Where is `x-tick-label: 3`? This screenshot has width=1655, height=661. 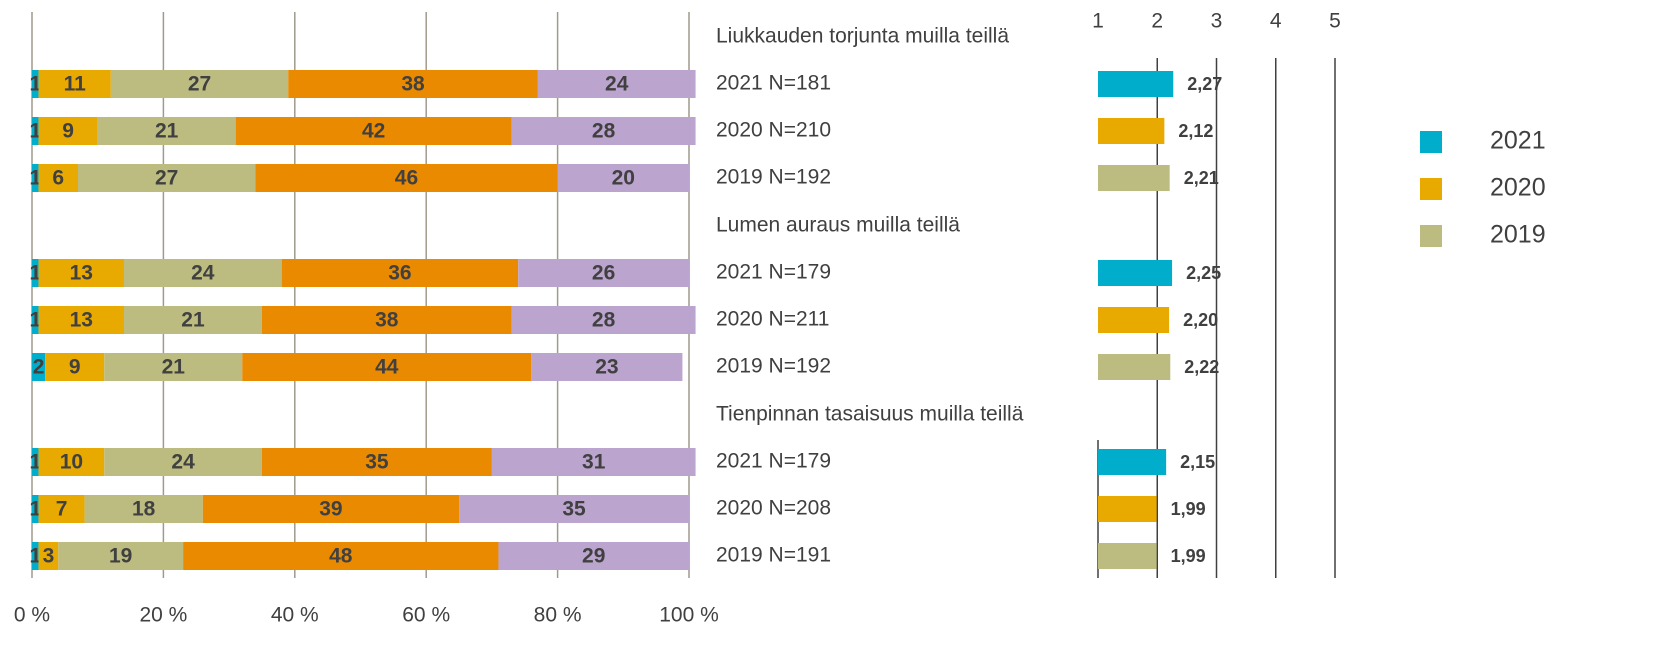 x-tick-label: 3 is located at coordinates (1217, 21).